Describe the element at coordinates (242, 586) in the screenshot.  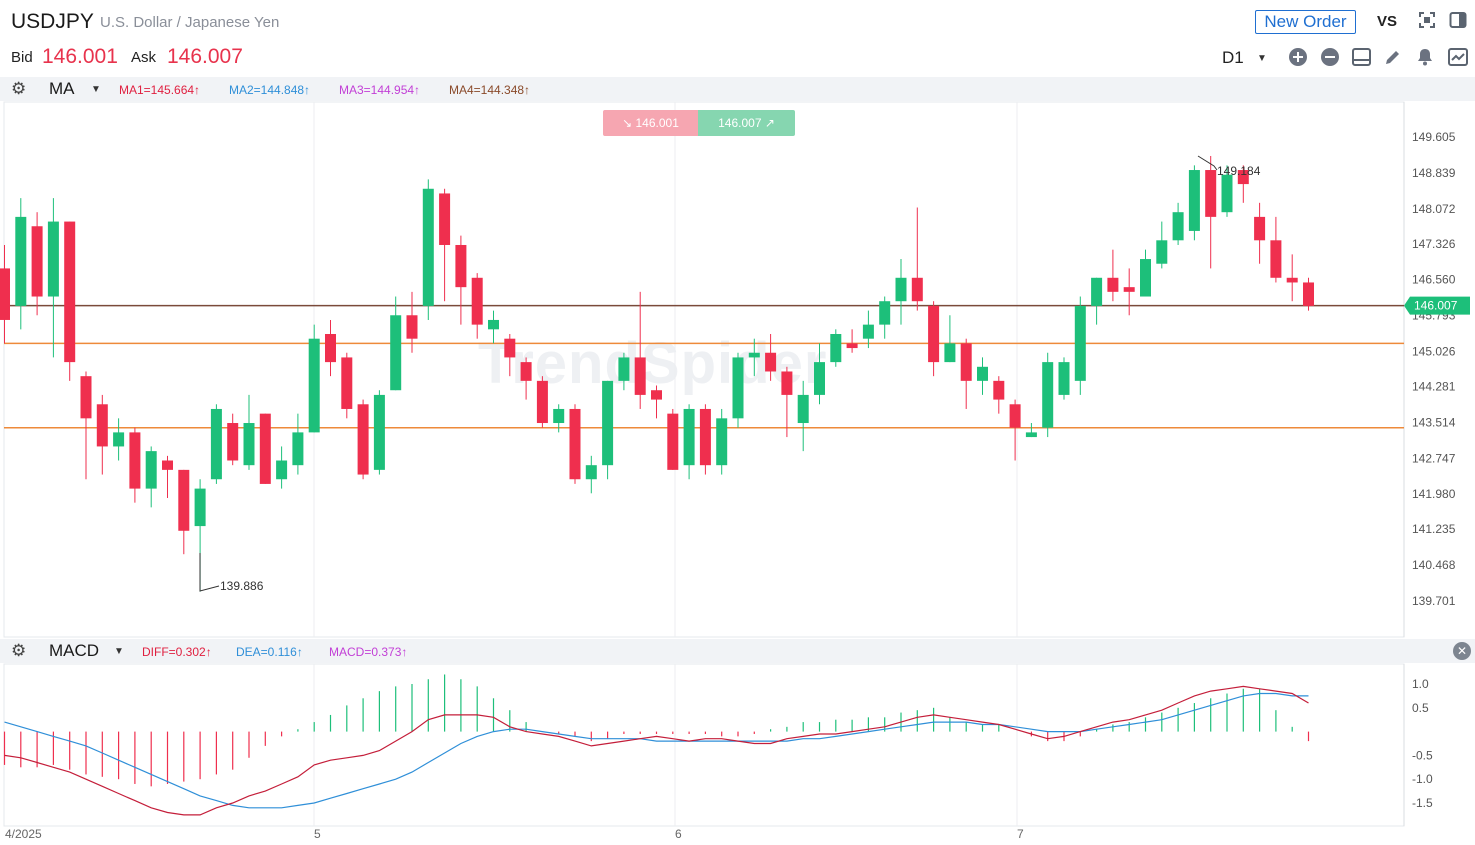
I see `low-annotation-label: 139.886` at that location.